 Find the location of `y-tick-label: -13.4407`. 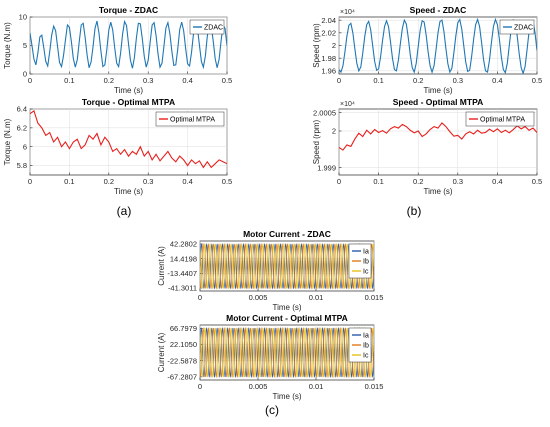

y-tick-label: -13.4407 is located at coordinates (182, 273).